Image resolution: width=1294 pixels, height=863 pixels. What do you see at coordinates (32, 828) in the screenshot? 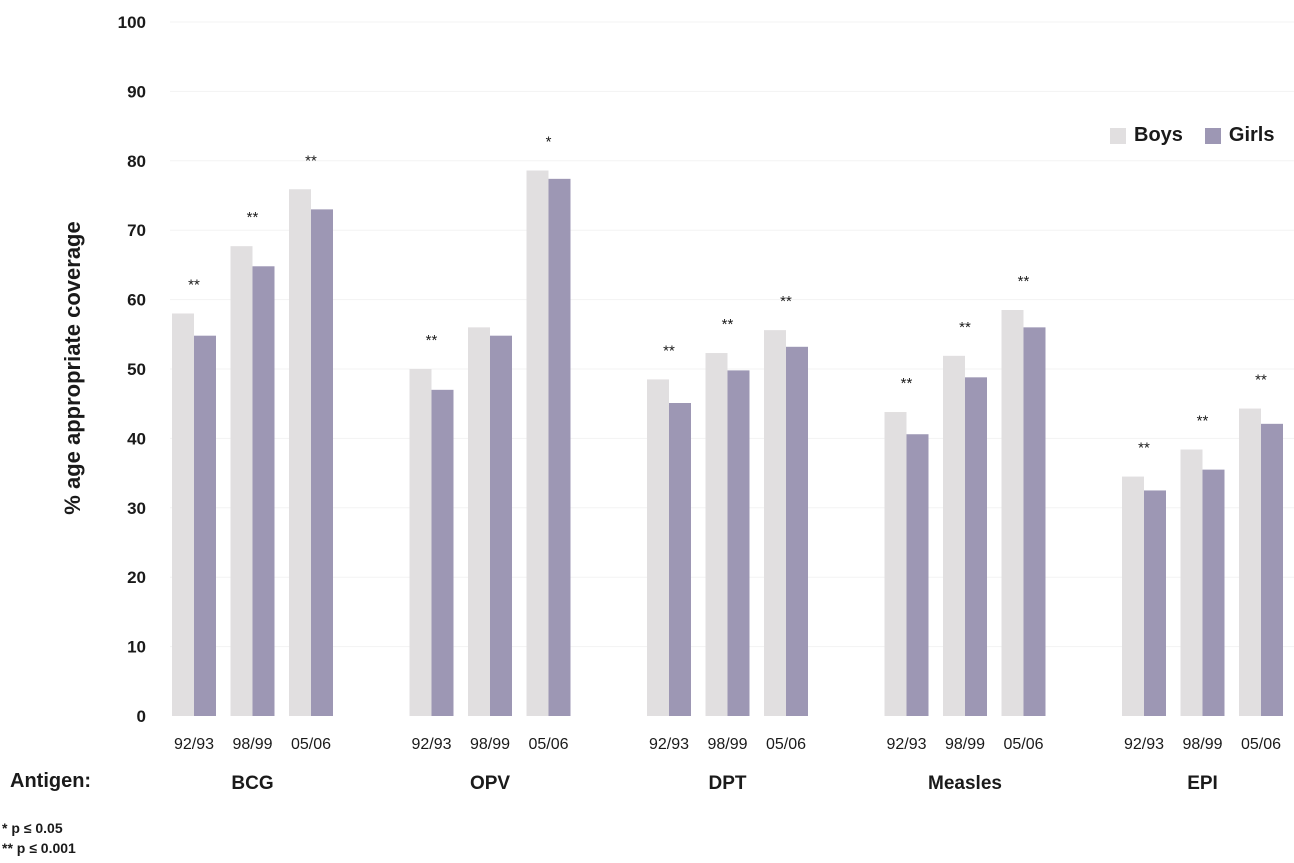
I see `footnote-single-star: * p ≤ 0.05` at bounding box center [32, 828].